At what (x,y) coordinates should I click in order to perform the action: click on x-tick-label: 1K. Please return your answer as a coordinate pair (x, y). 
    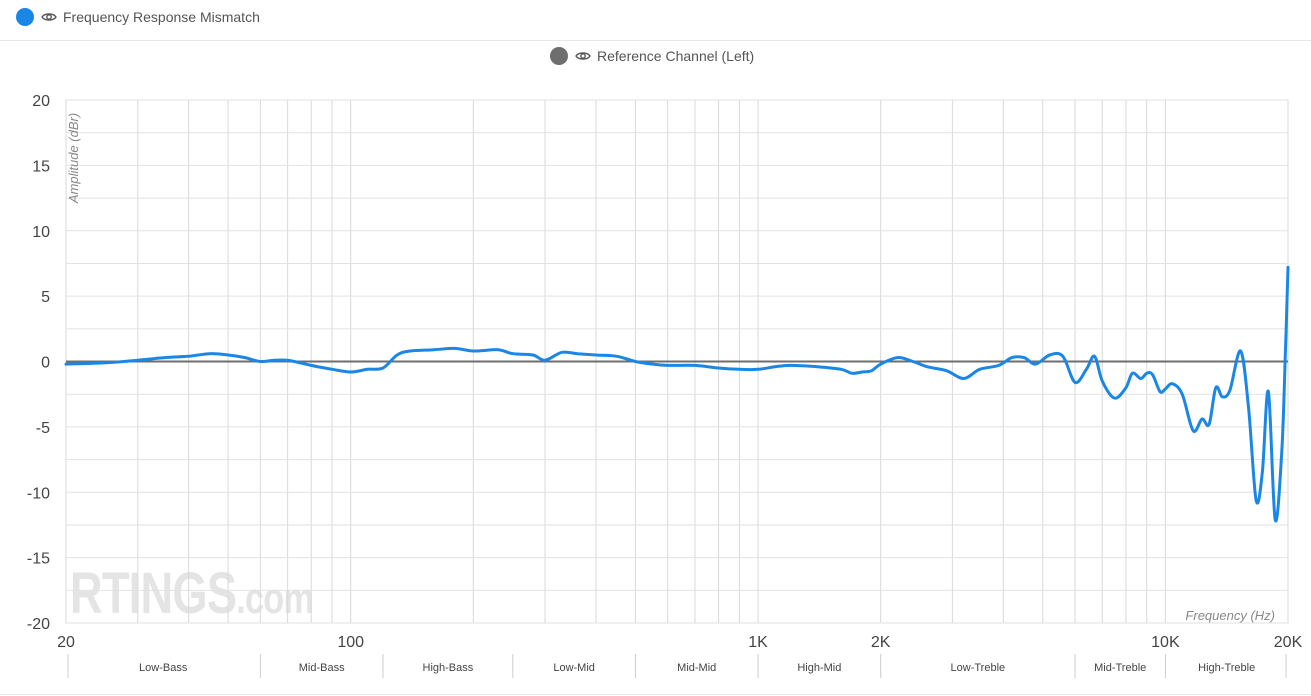
    Looking at the image, I should click on (758, 642).